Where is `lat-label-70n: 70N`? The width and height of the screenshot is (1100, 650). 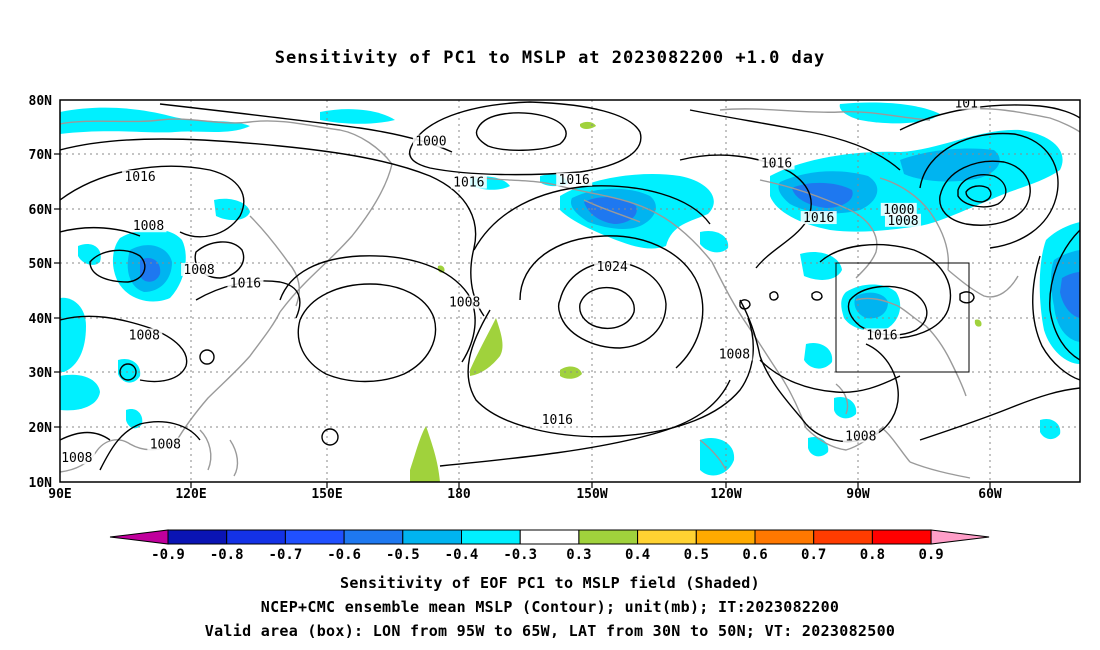 lat-label-70n: 70N is located at coordinates (41, 155).